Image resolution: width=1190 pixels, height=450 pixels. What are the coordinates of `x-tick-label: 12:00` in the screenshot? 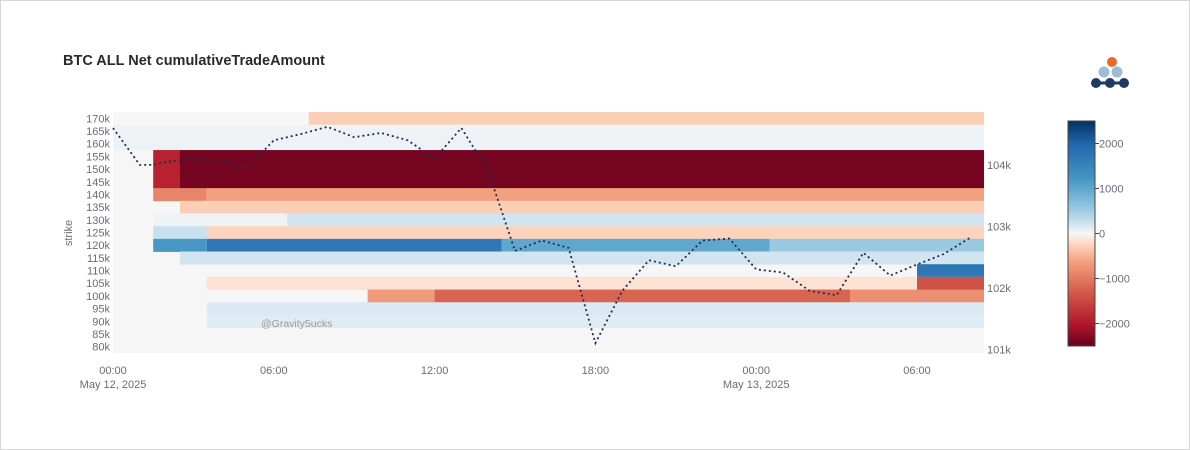 It's located at (435, 371).